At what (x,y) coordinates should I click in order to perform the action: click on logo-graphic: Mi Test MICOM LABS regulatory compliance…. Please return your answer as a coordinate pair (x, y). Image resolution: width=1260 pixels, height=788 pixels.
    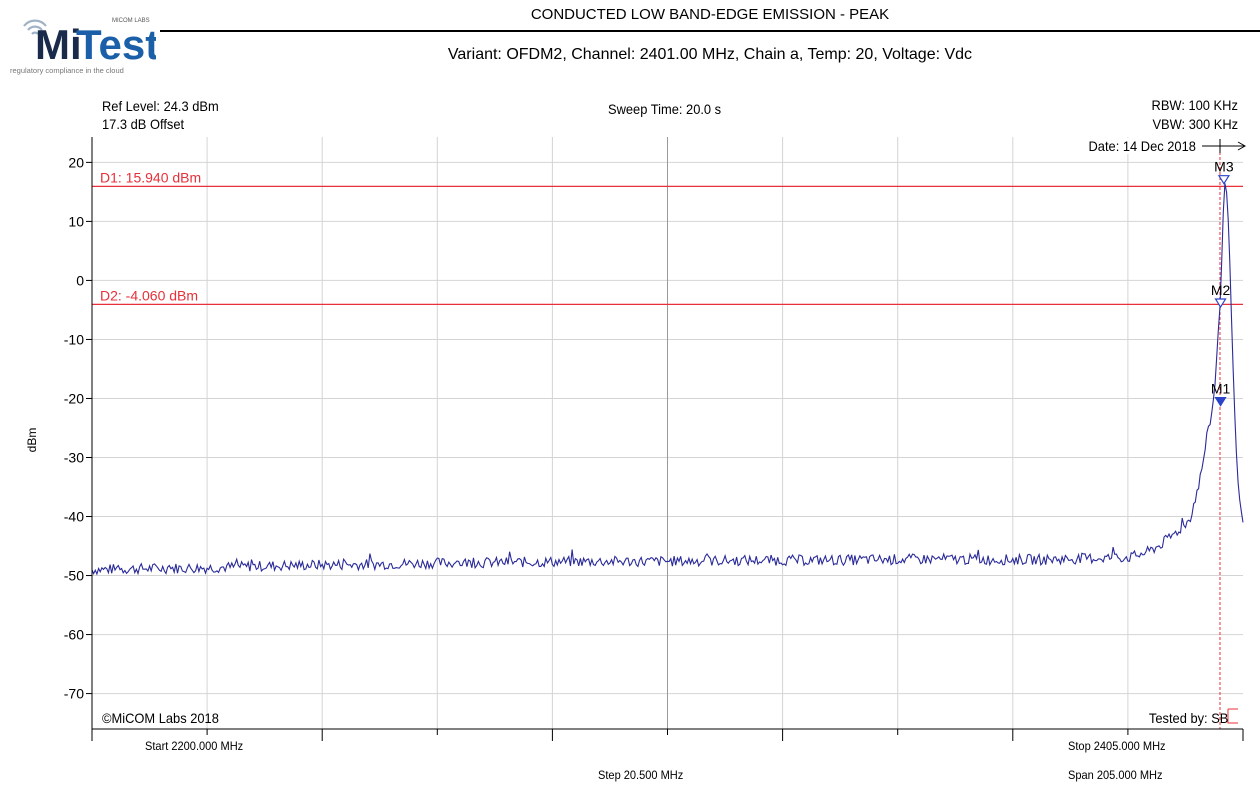
    Looking at the image, I should click on (84, 46).